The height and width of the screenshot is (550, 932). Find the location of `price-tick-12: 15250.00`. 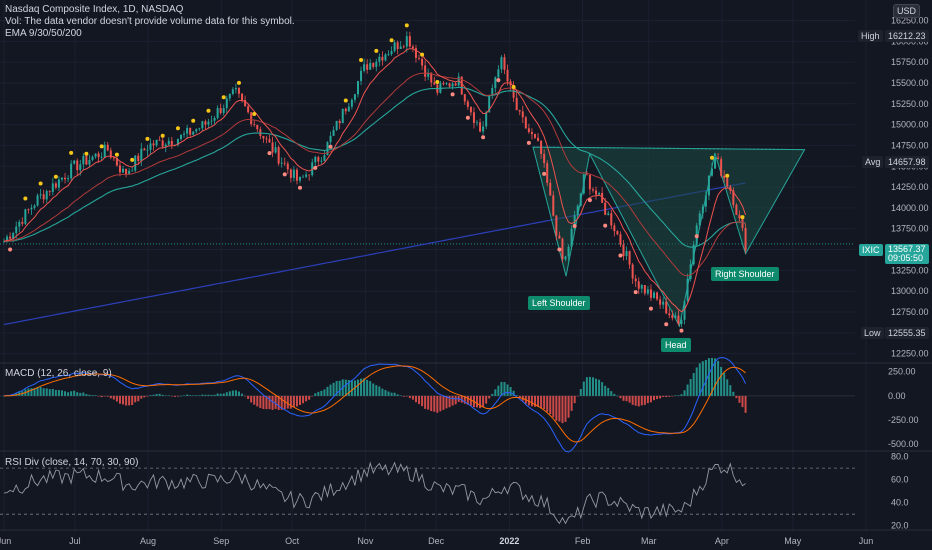

price-tick-12: 15250.00 is located at coordinates (910, 104).